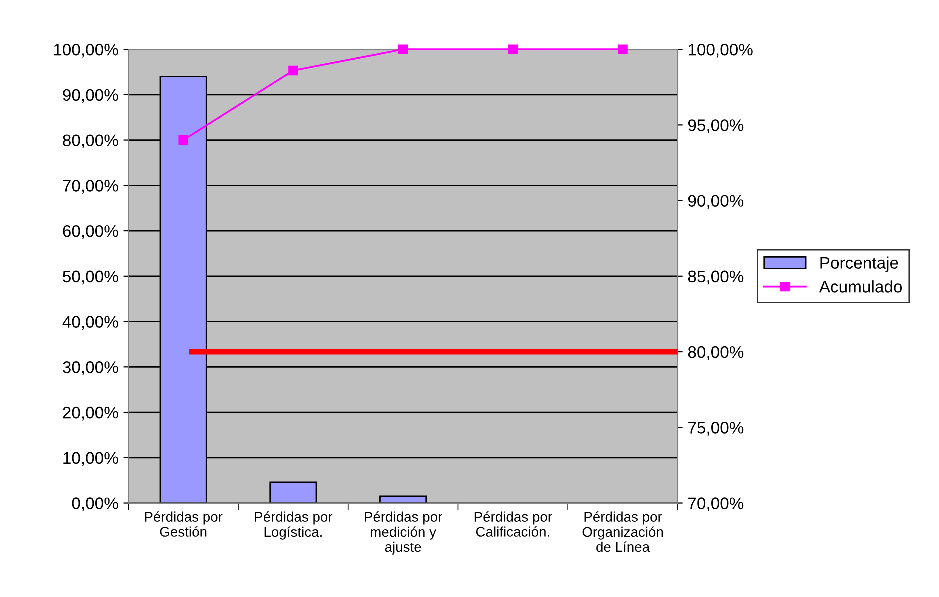 The image size is (939, 597). Describe the element at coordinates (90, 232) in the screenshot. I see `y-tick-label: 60,00%` at that location.